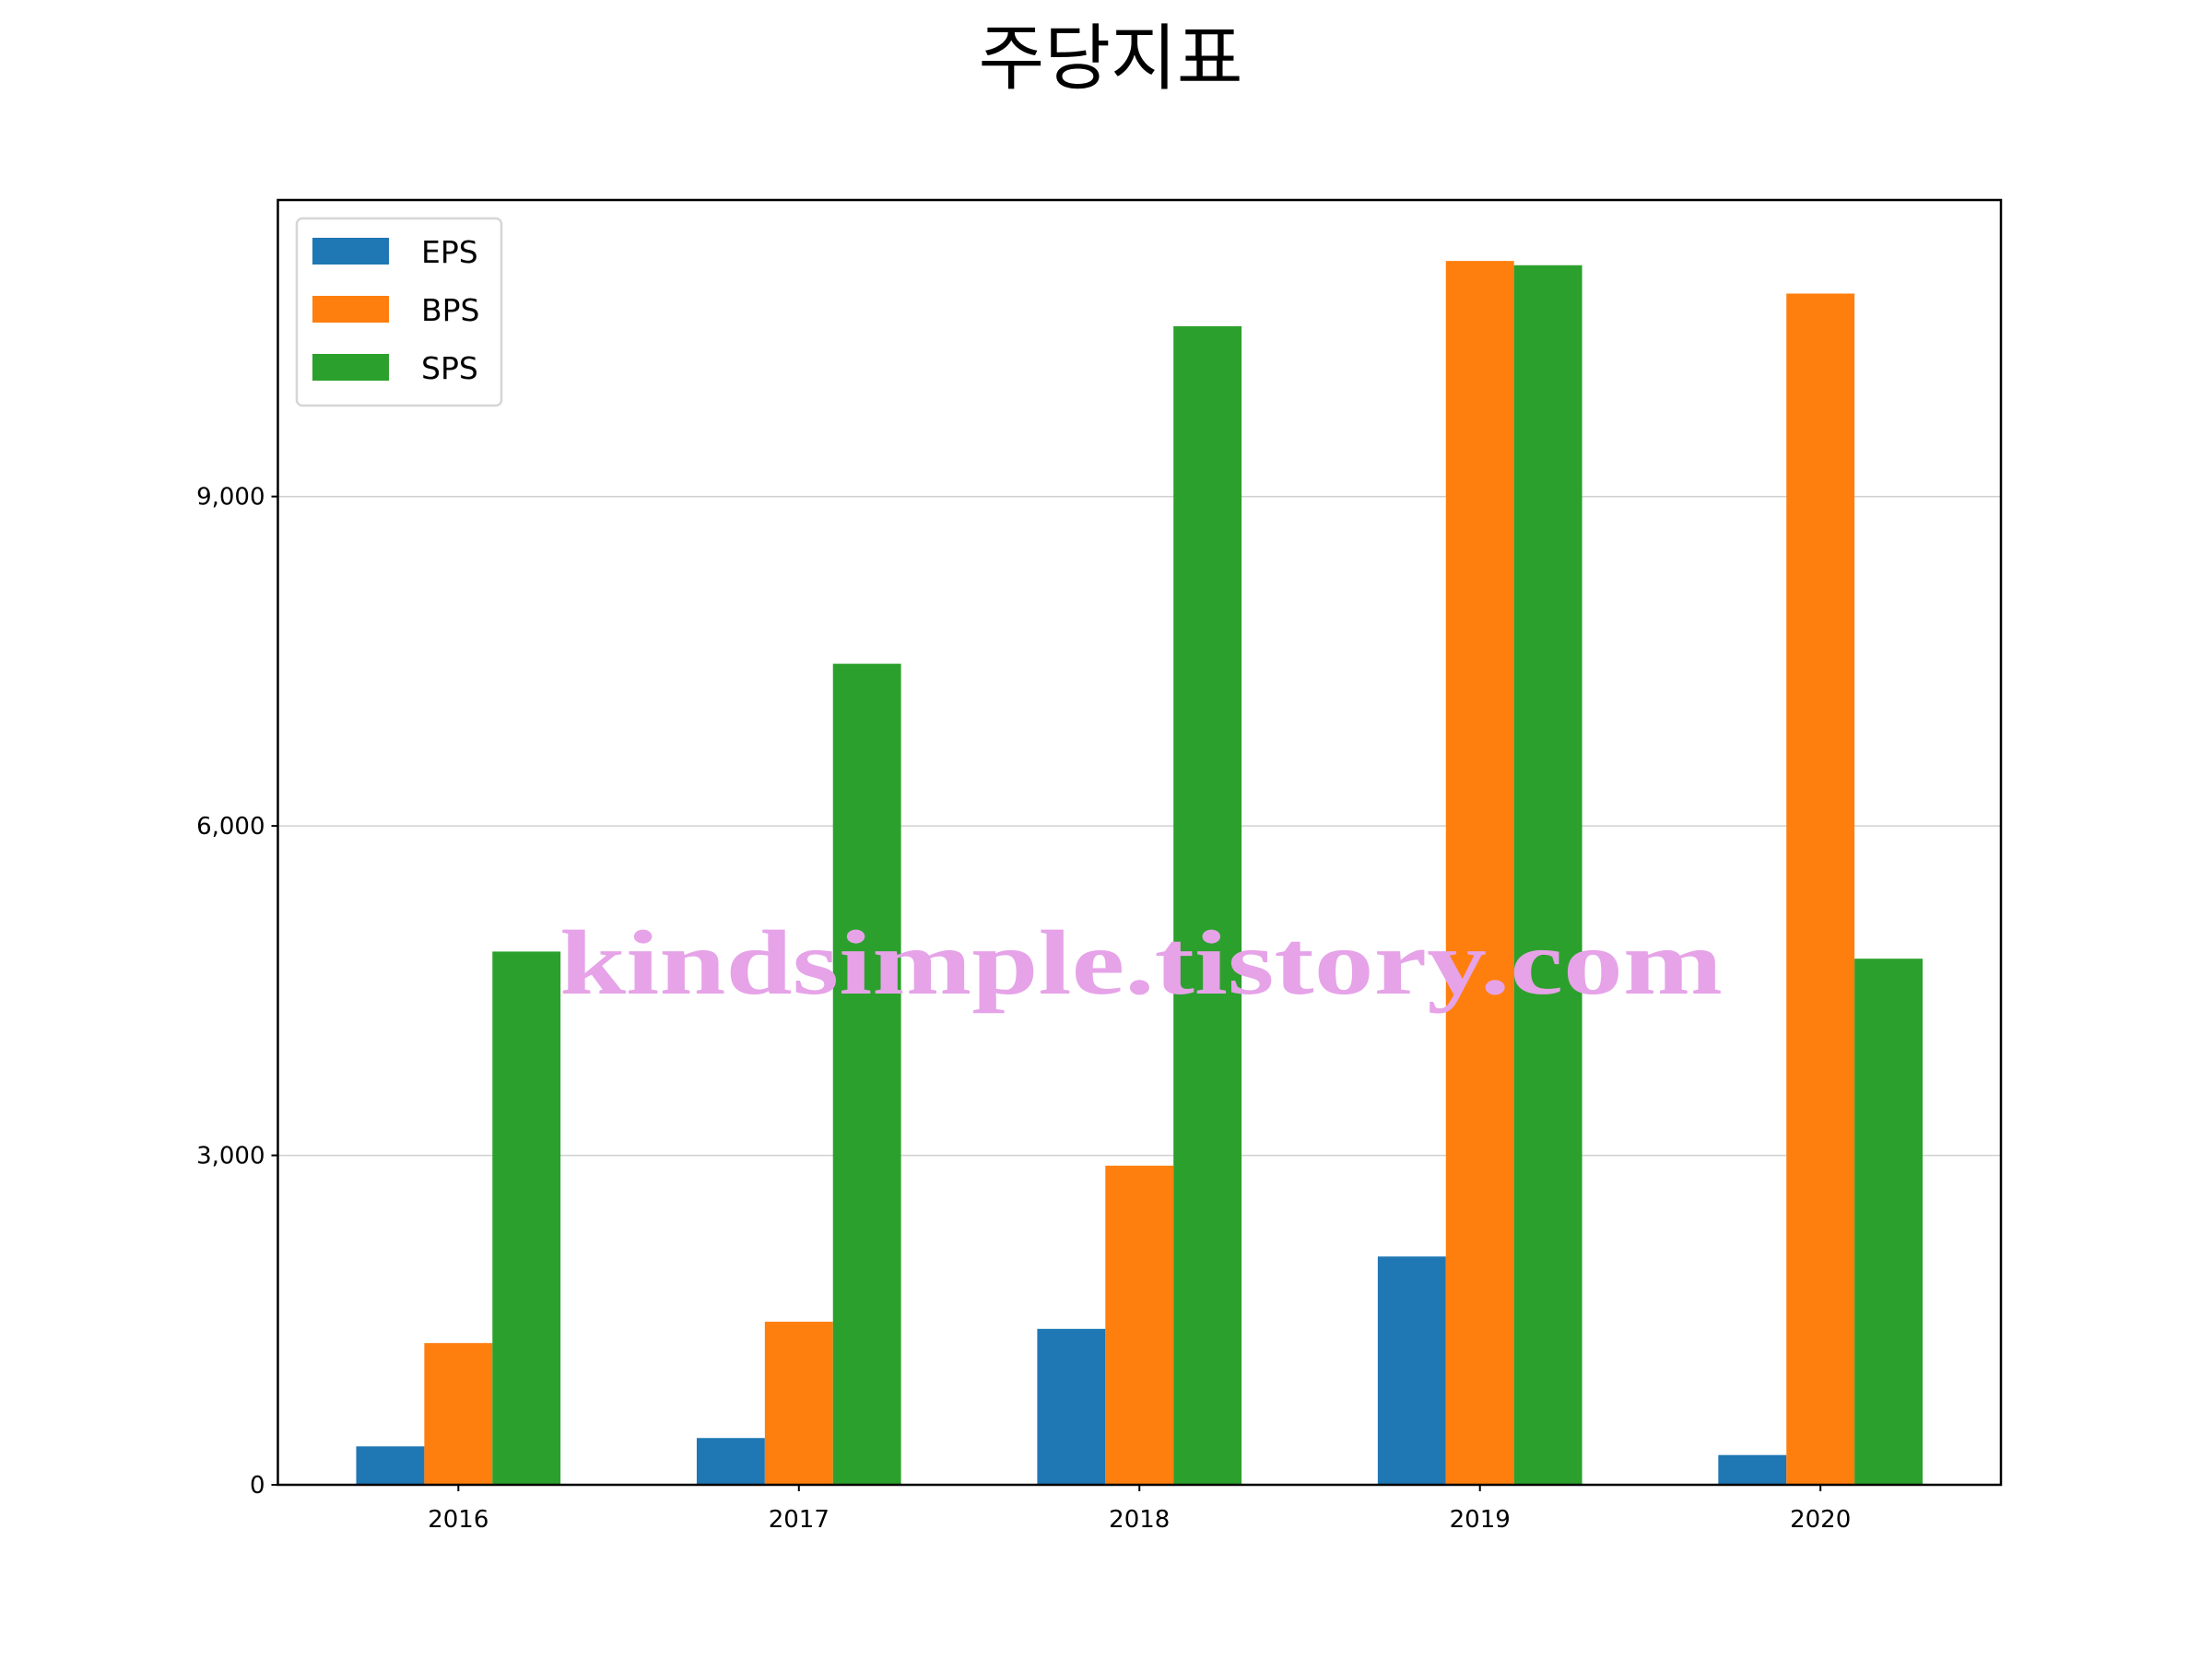 The image size is (2212, 1659). I want to click on chart-title: 주당지표, so click(1110, 59).